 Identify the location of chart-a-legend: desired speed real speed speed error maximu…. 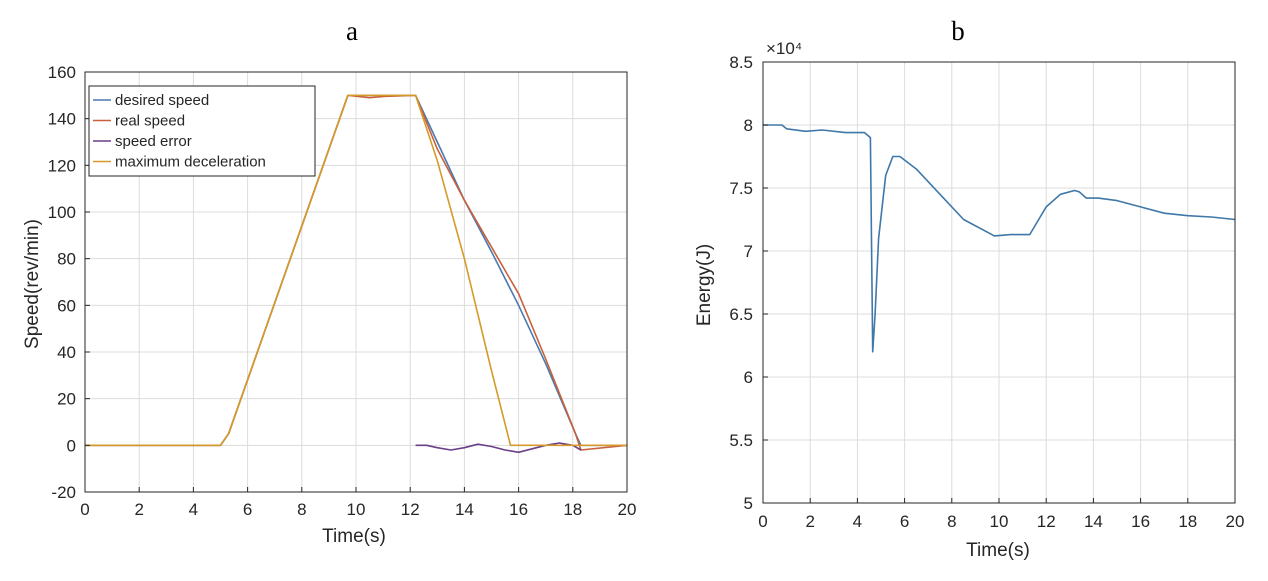
(202, 131).